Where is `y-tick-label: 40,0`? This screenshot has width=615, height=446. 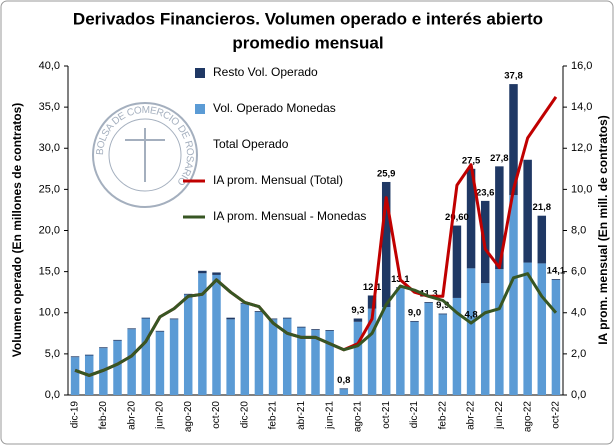
y-tick-label: 40,0 is located at coordinates (49, 66).